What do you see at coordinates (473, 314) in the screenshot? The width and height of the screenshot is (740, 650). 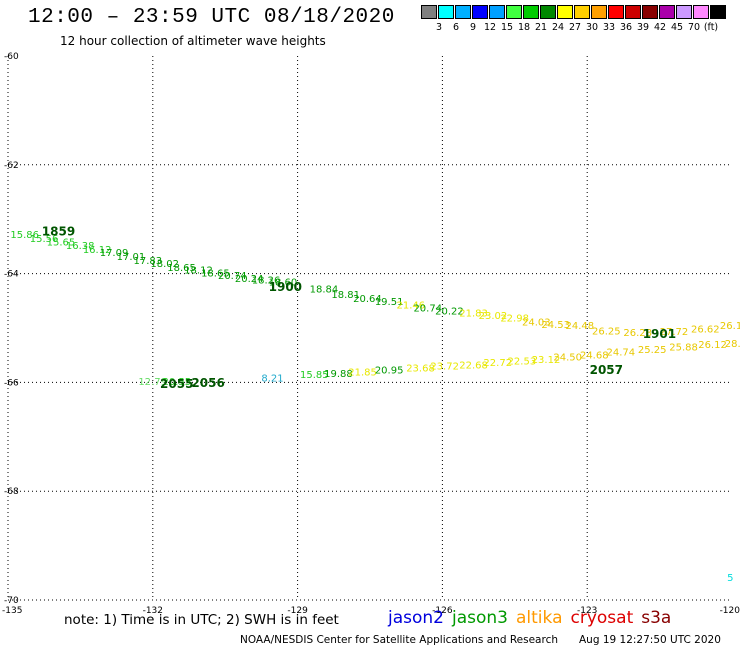 I see `wave-height-point: 21.83` at bounding box center [473, 314].